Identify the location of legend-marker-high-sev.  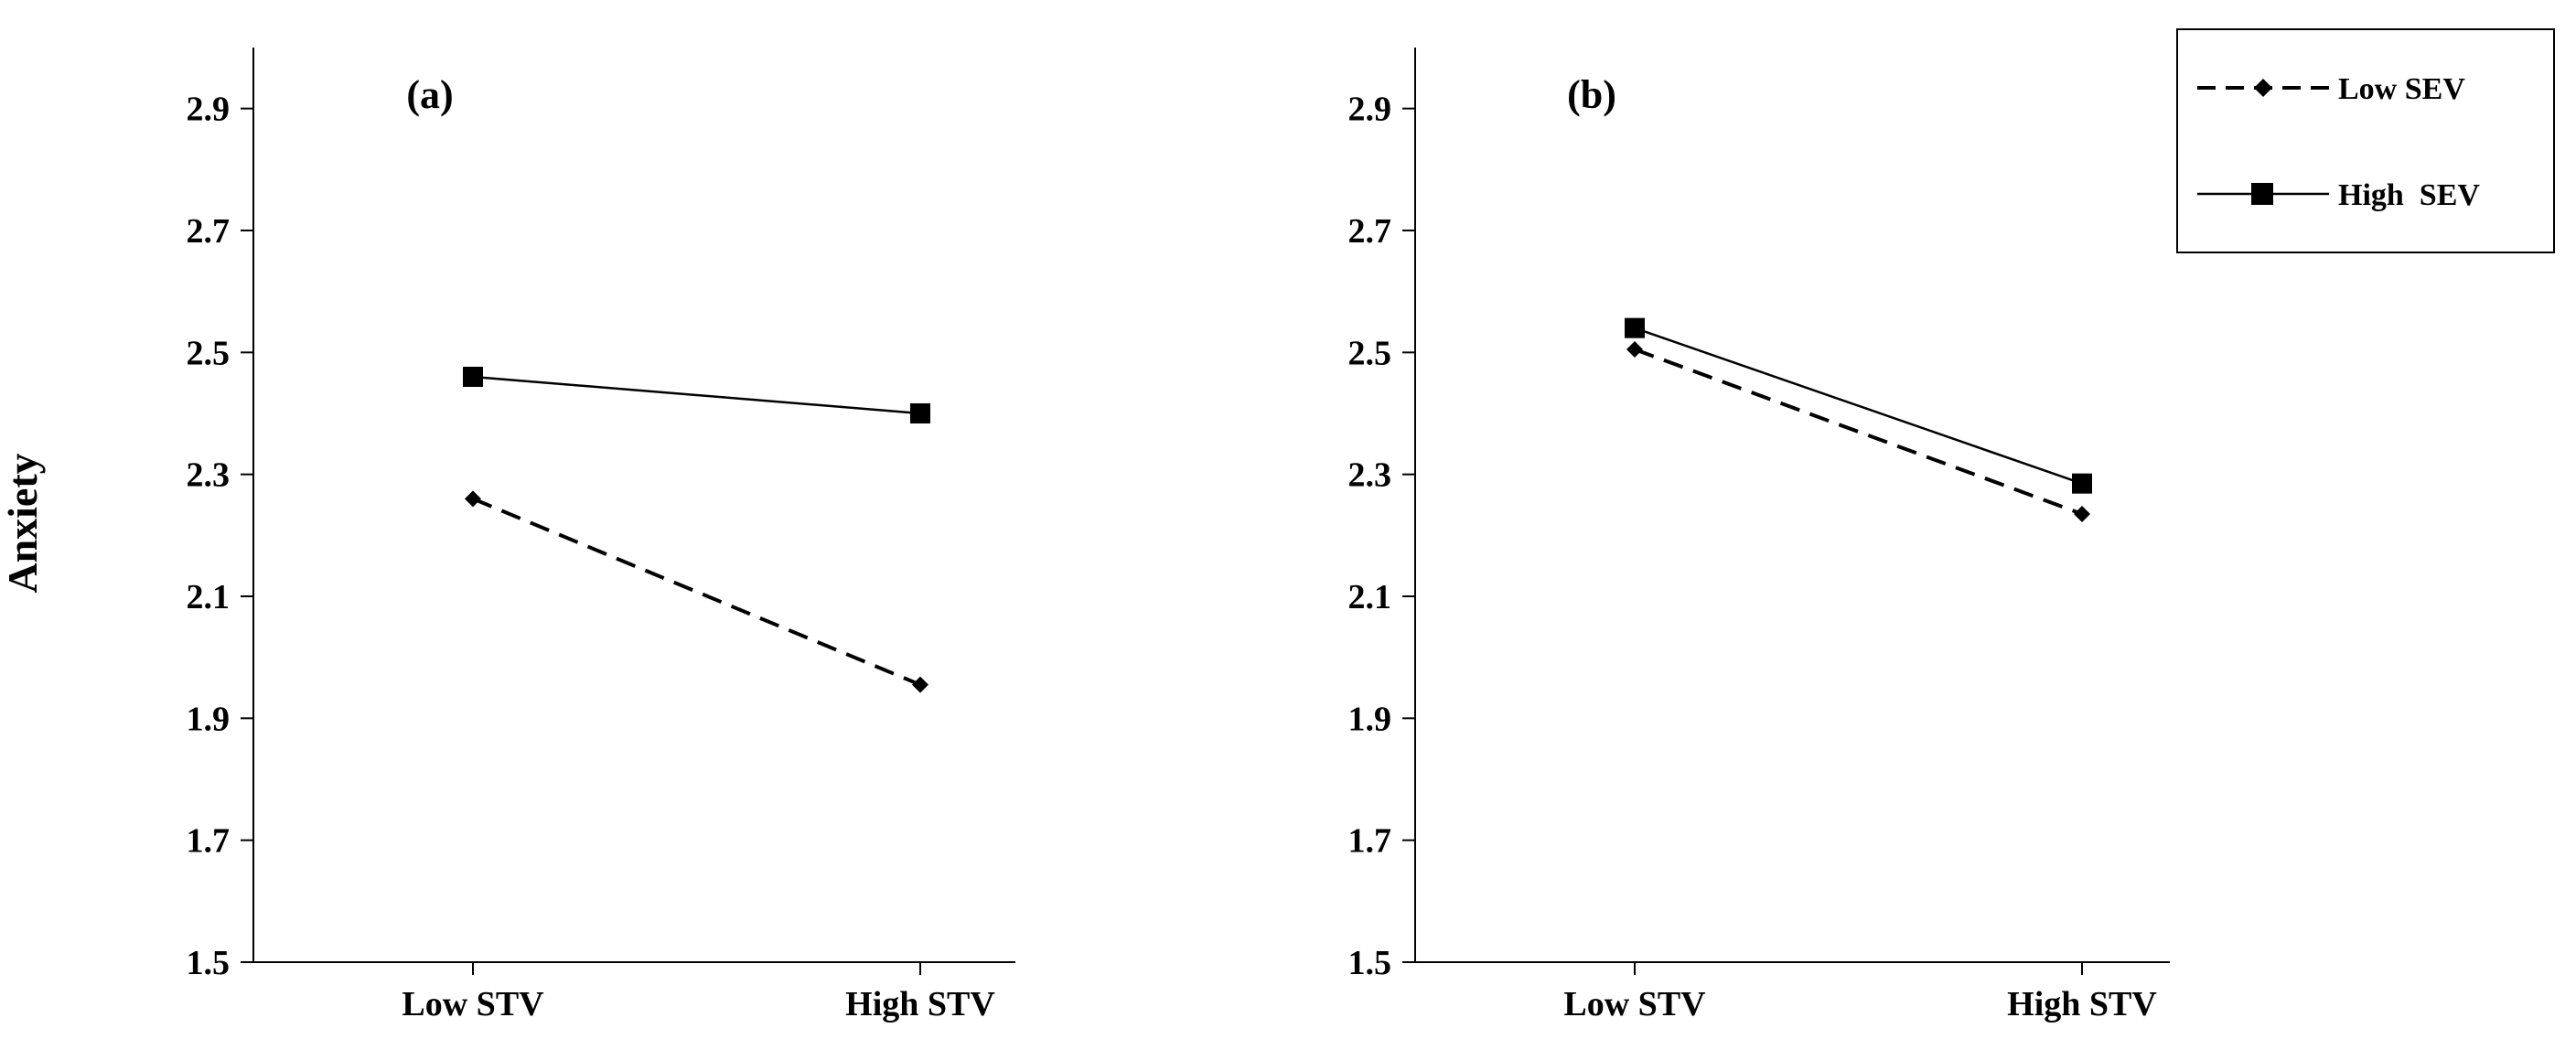
(2262, 194).